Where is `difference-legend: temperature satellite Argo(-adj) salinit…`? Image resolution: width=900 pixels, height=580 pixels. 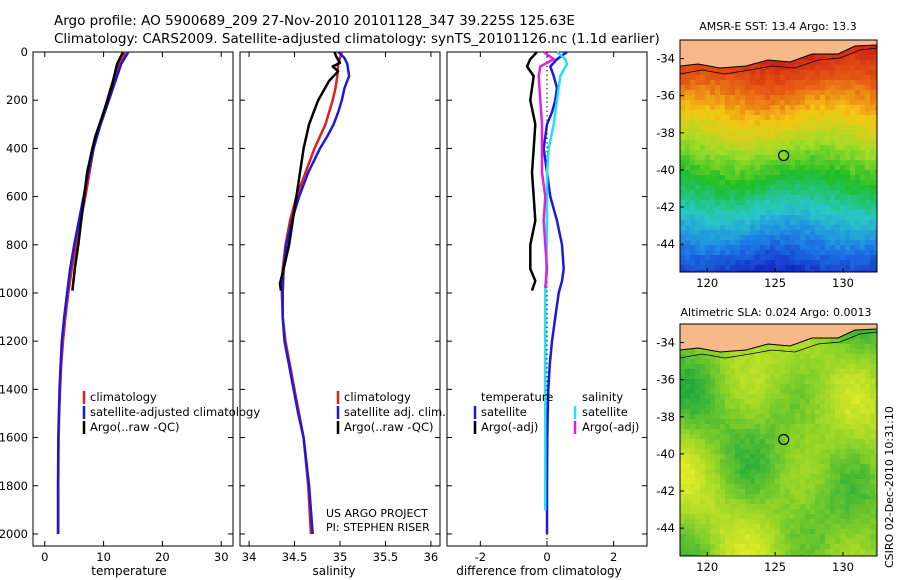
difference-legend: temperature satellite Argo(-adj) salinit… is located at coordinates (556, 412).